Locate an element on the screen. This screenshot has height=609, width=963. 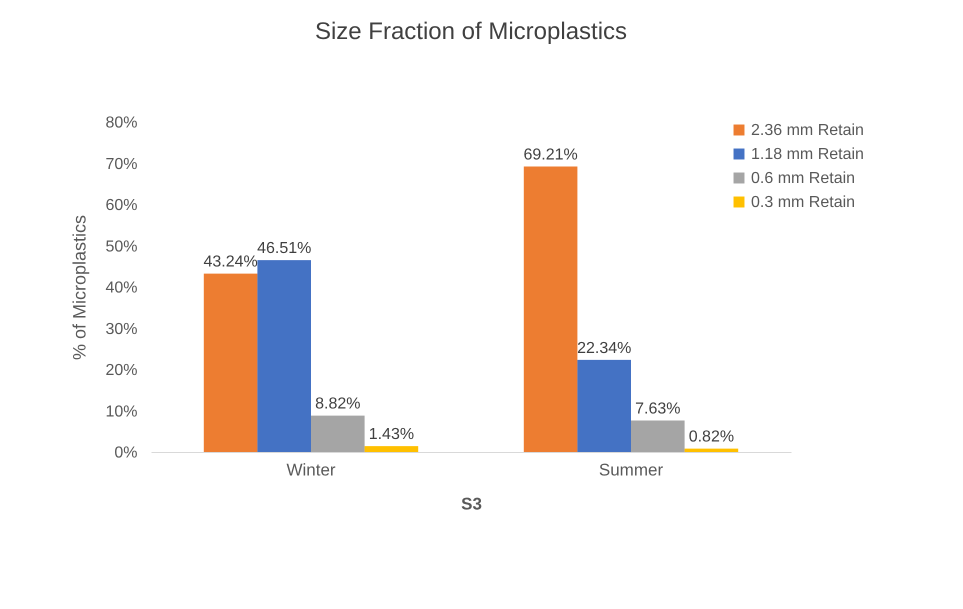
data-label: 69.21% is located at coordinates (550, 155).